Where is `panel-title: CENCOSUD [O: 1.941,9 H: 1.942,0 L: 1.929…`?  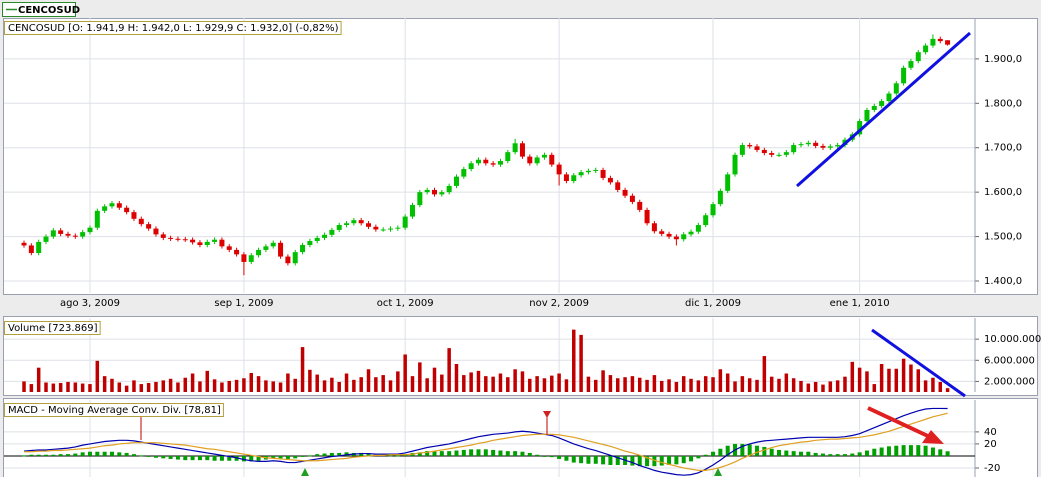 panel-title: CENCOSUD [O: 1.941,9 H: 1.942,0 L: 1.929… is located at coordinates (173, 28).